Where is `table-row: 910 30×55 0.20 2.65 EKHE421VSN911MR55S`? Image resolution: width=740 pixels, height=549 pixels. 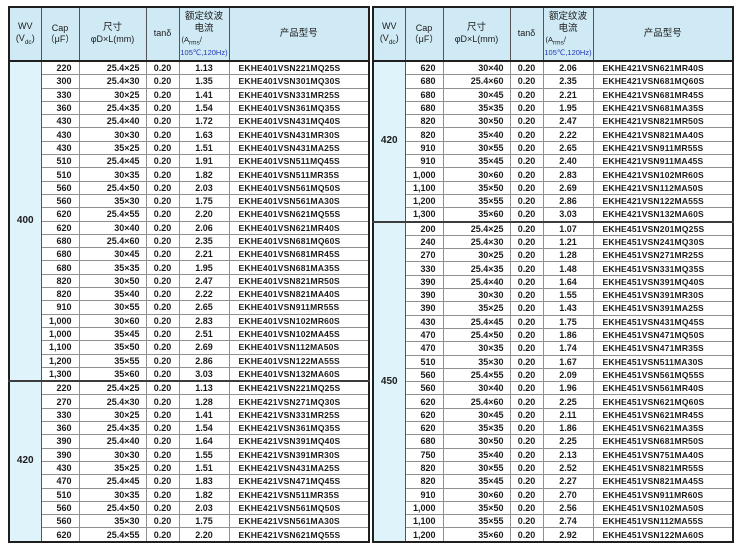
table-row: 910 30×55 0.20 2.65 EKHE421VSN911MR55S is located at coordinates (553, 148).